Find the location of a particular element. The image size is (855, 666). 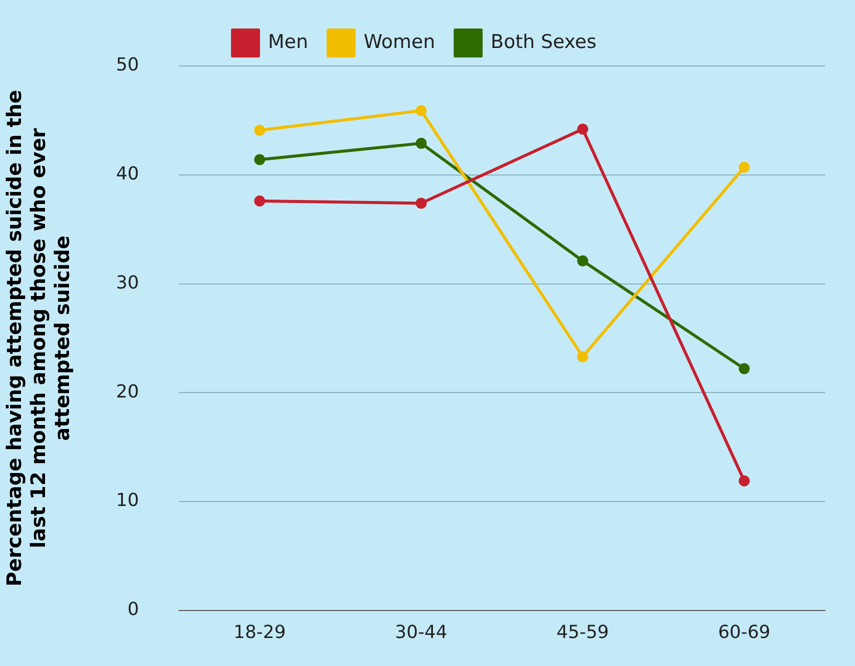

y-tick-label: 0 is located at coordinates (133, 609).